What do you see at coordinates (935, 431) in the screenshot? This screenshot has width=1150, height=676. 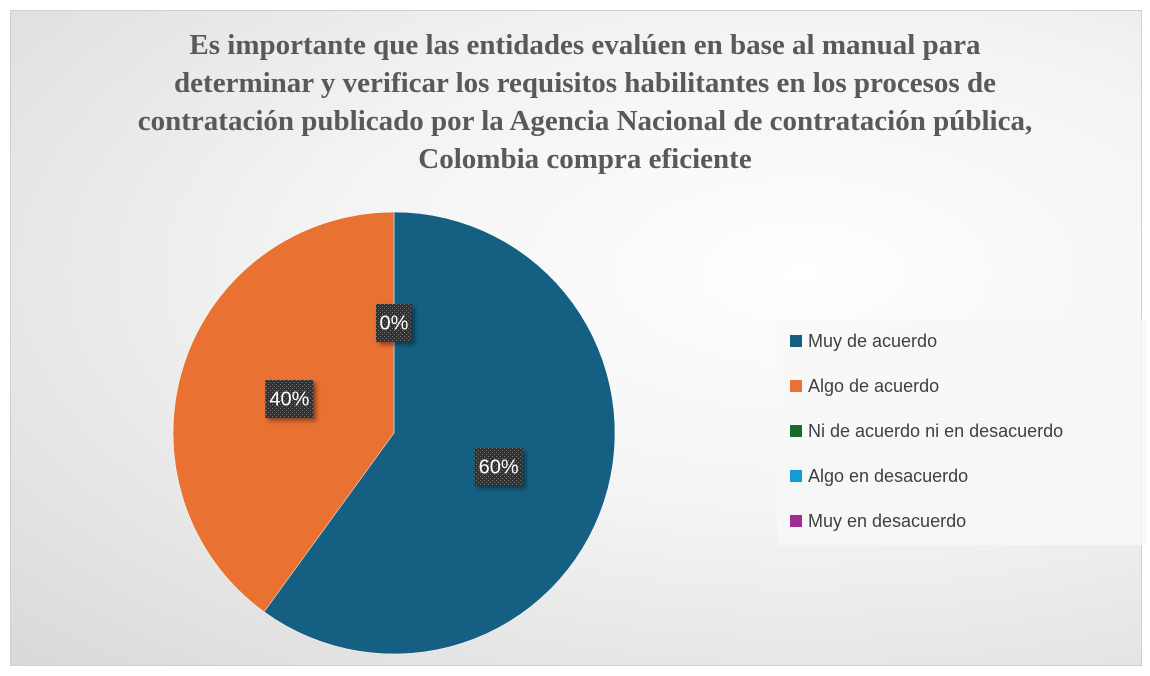 I see `legend-label: Ni de acuerdo ni en desacuerdo` at bounding box center [935, 431].